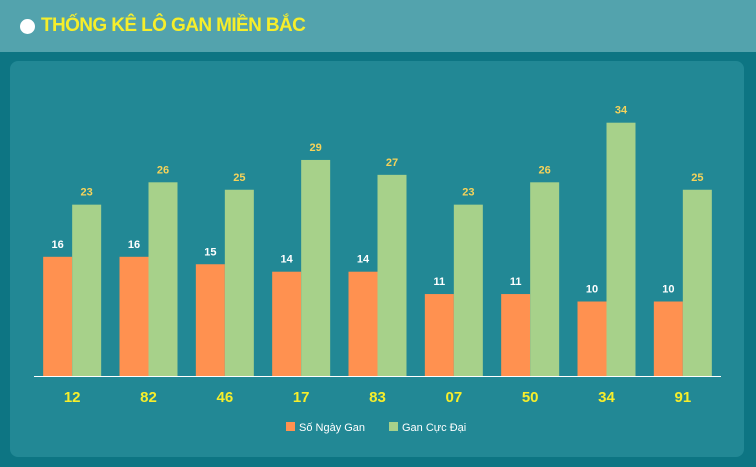 This screenshot has width=756, height=467. What do you see at coordinates (290, 426) in the screenshot?
I see `legend-swatch-so-ngay-gan` at bounding box center [290, 426].